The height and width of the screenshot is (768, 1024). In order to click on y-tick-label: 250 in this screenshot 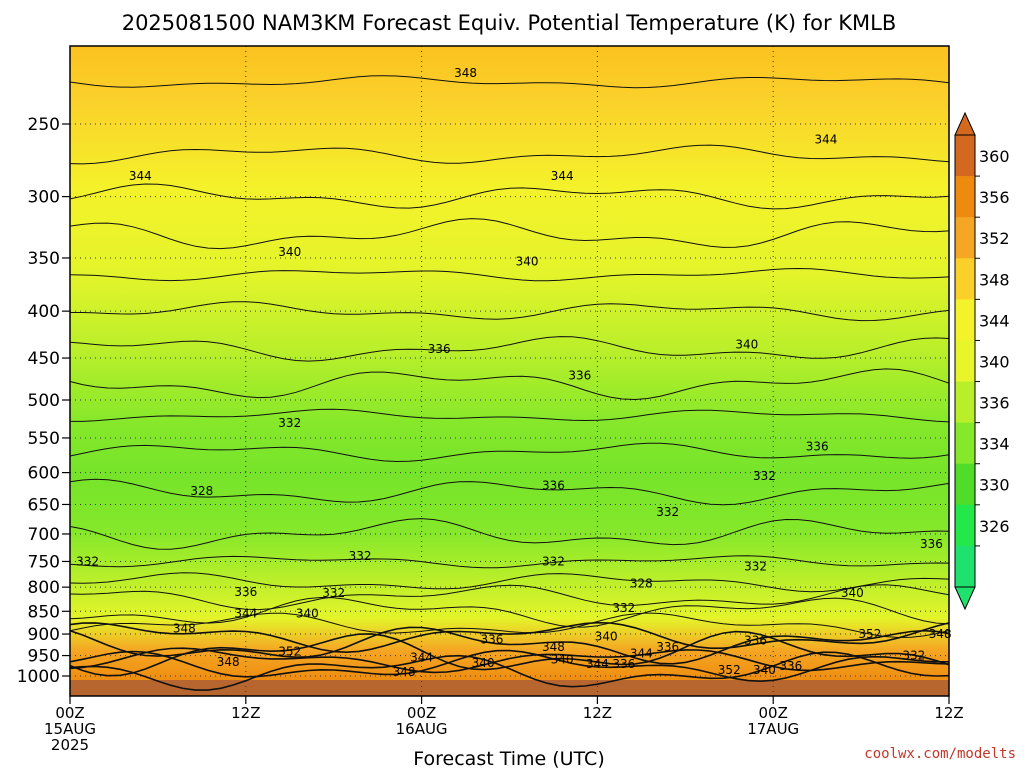, I will do `click(44, 125)`.